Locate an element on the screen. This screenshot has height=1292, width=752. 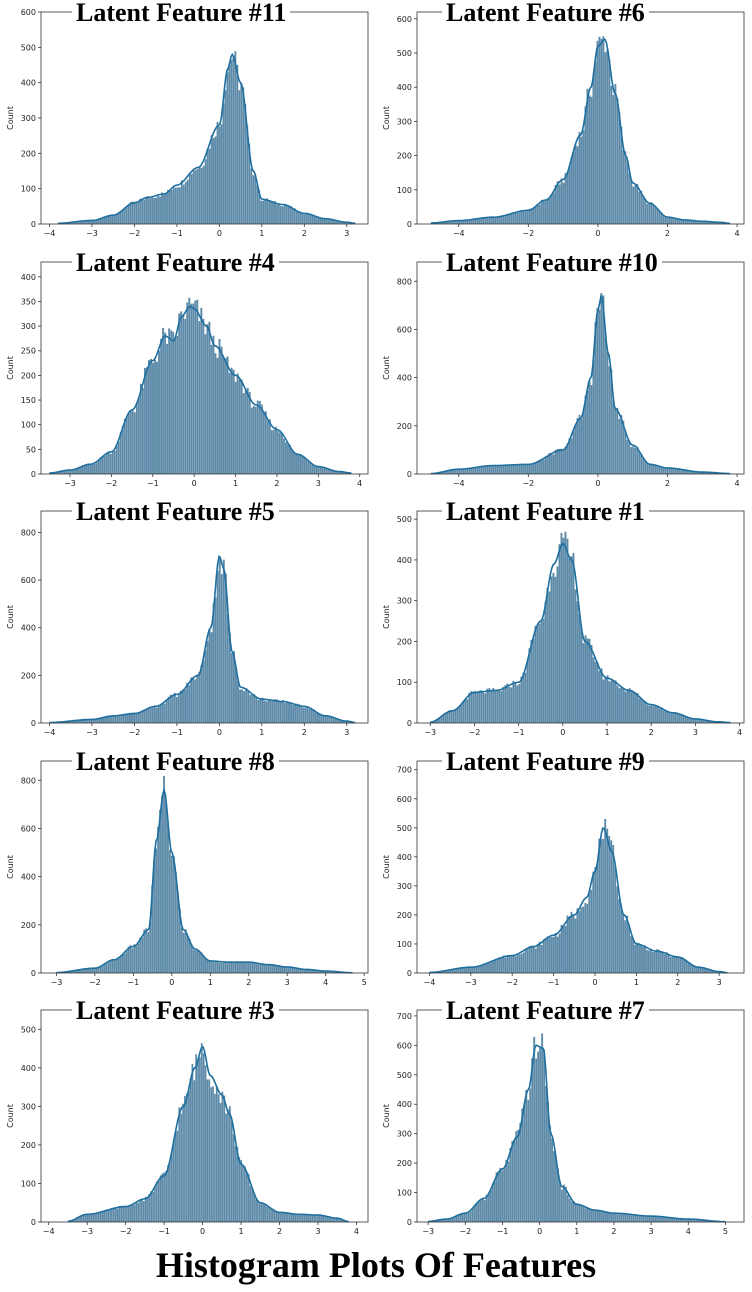
kde-line is located at coordinates (200, 389).